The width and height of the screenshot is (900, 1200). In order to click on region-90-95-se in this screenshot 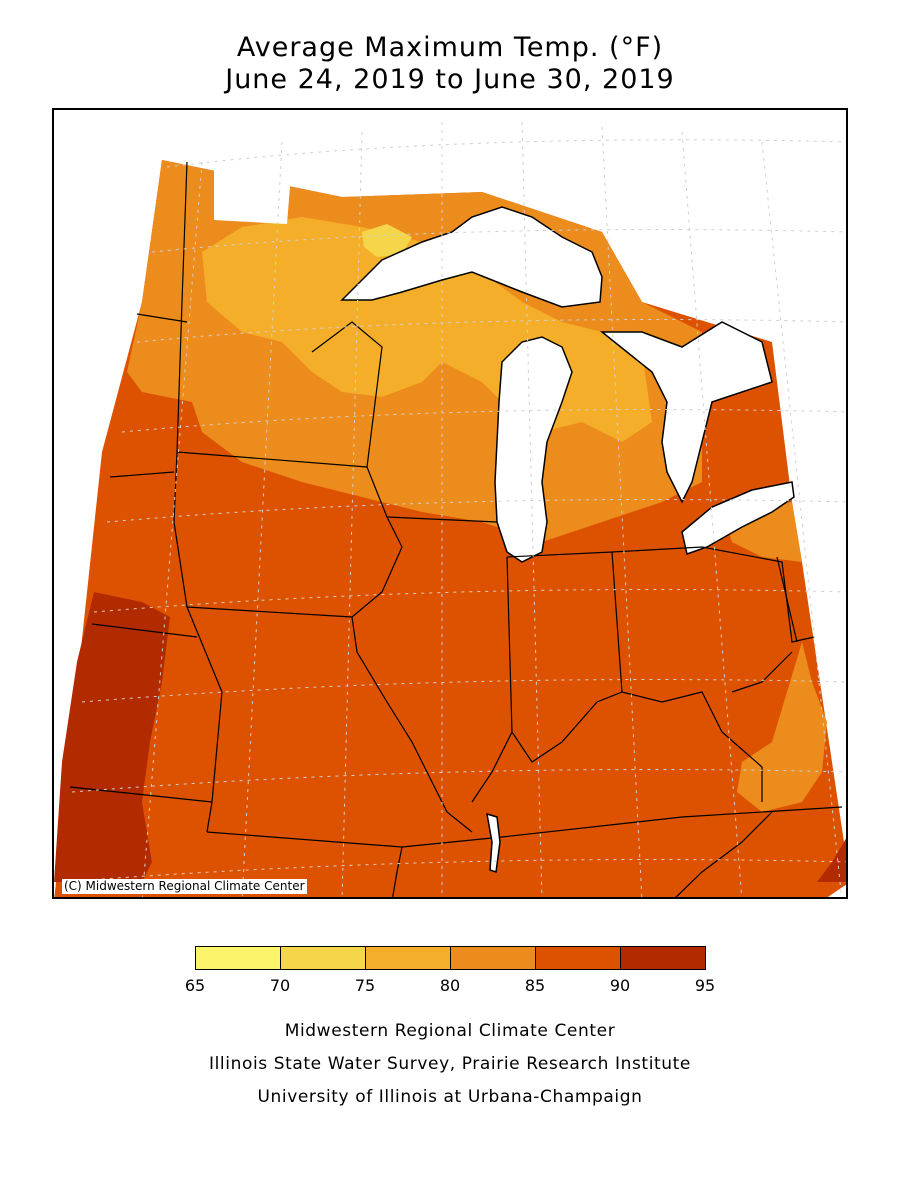, I will do `click(831, 860)`.